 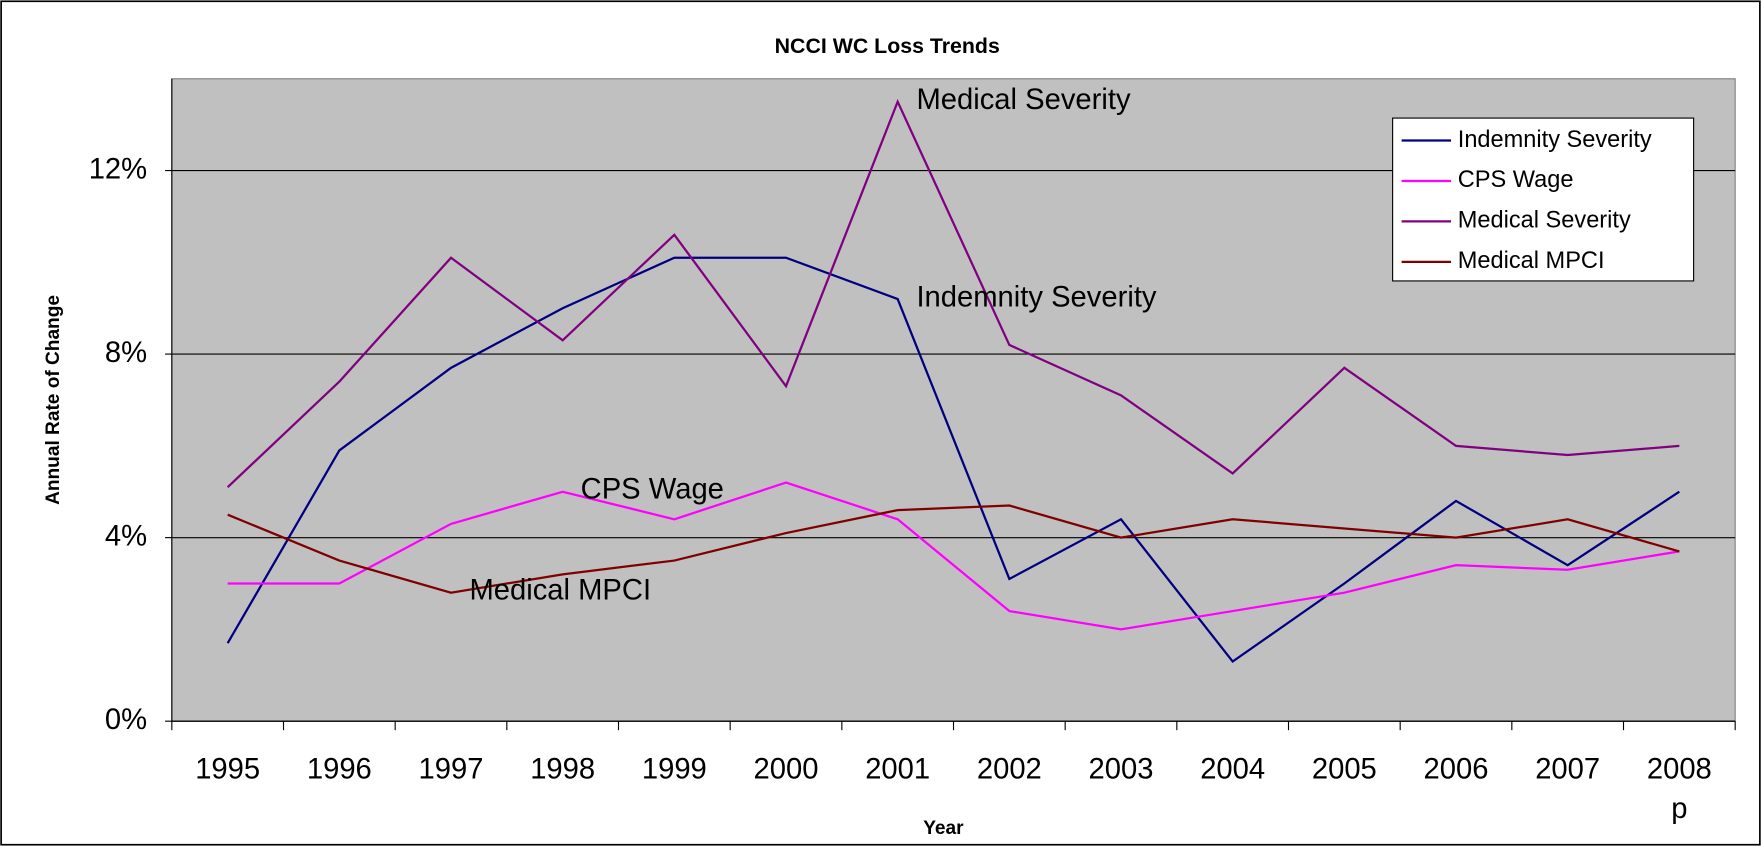 What do you see at coordinates (126, 720) in the screenshot?
I see `y-tick-label: 0%` at bounding box center [126, 720].